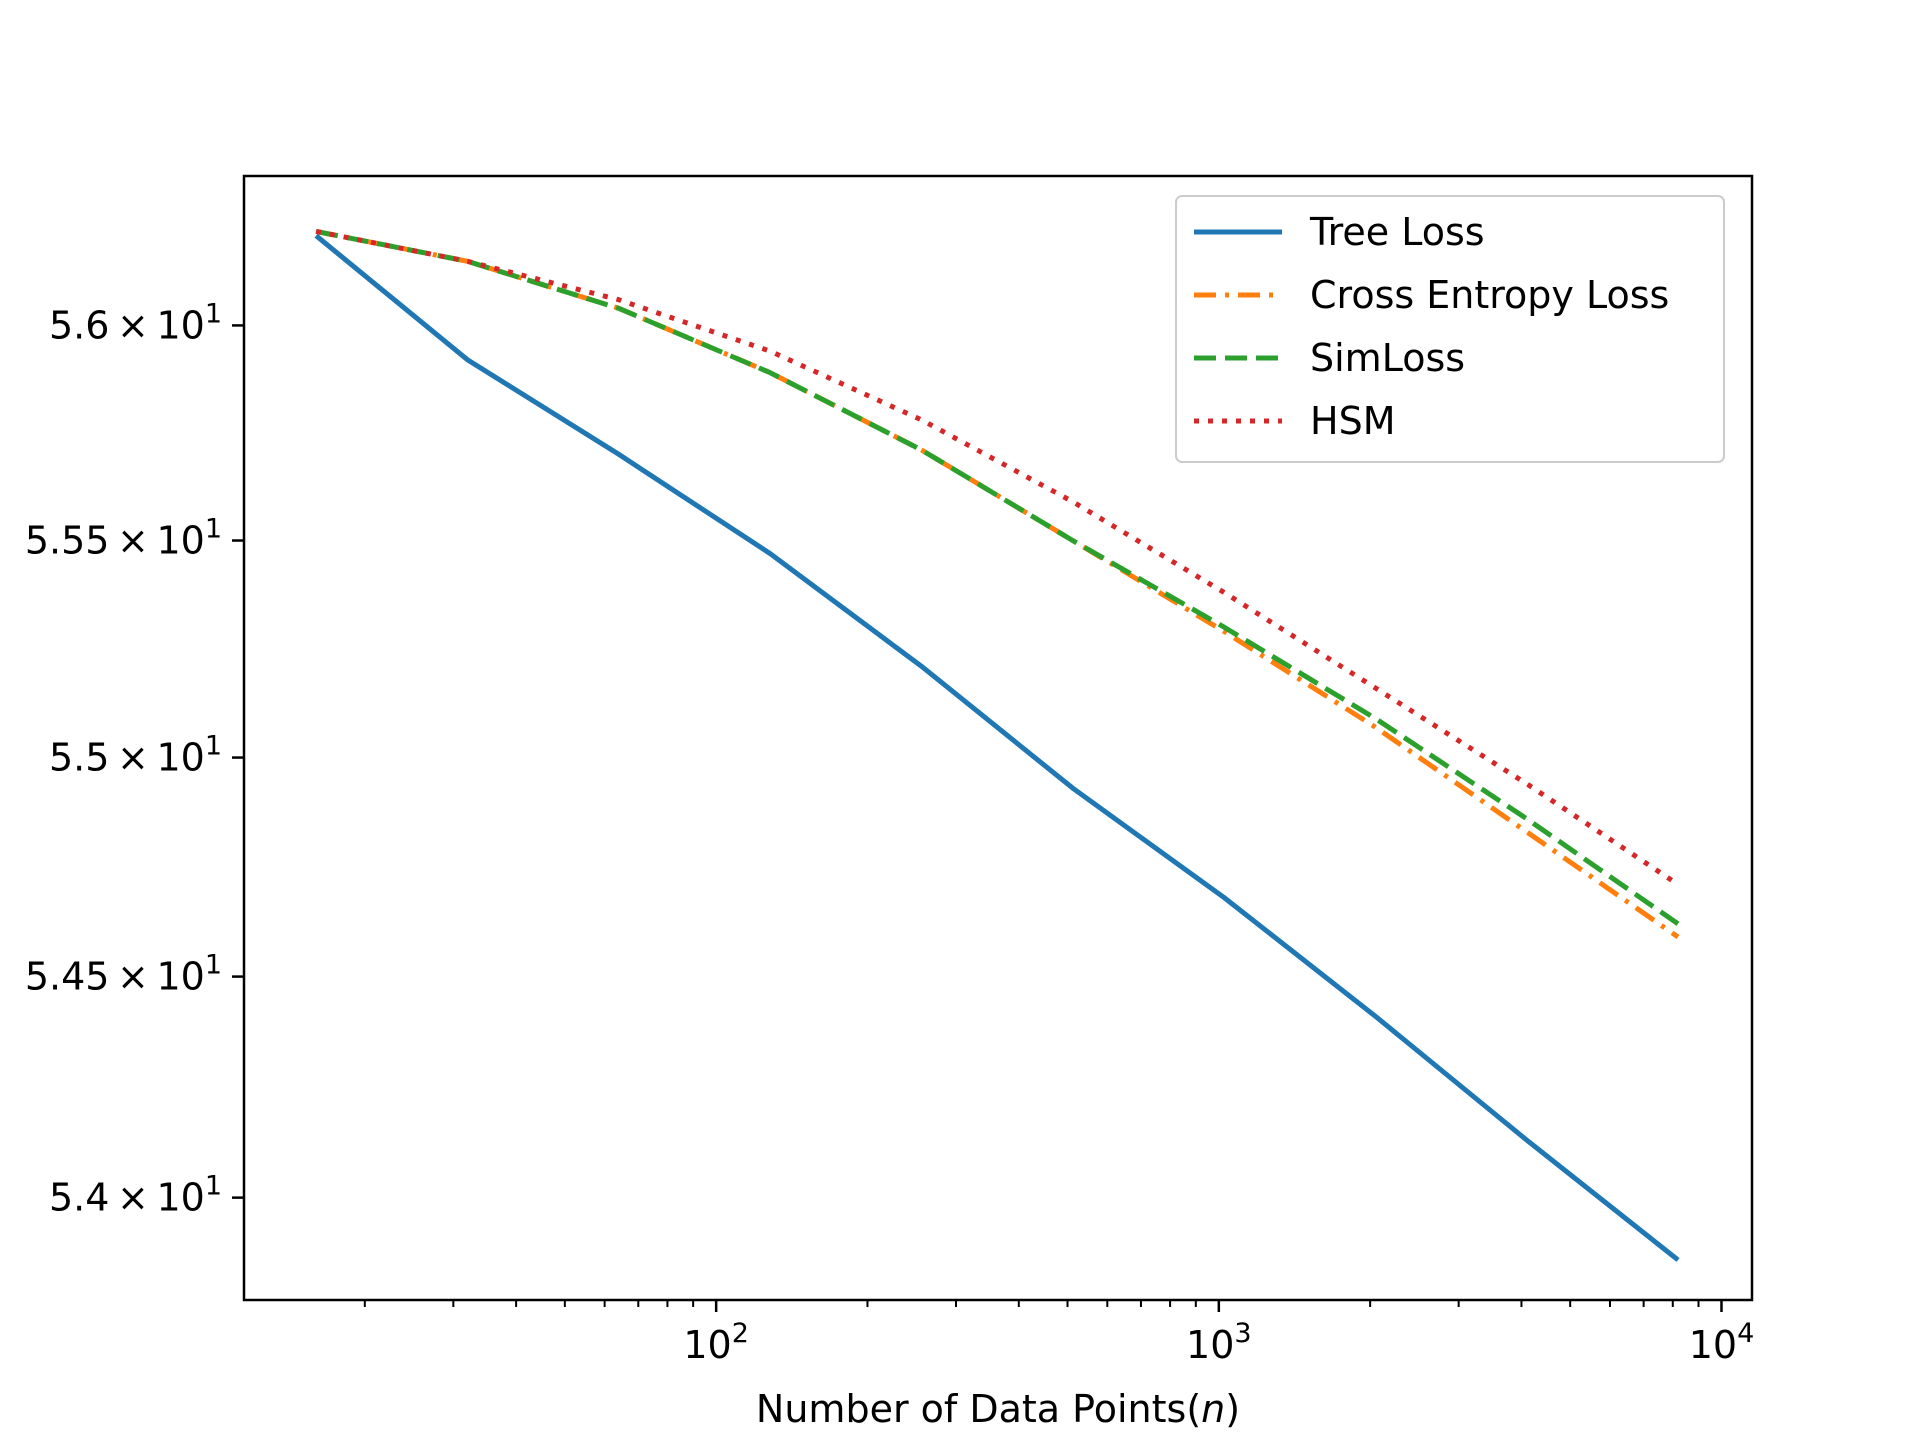 The width and height of the screenshot is (1920, 1440). What do you see at coordinates (135, 1195) in the screenshot?
I see `y-tick-label: 5.4 × 101` at bounding box center [135, 1195].